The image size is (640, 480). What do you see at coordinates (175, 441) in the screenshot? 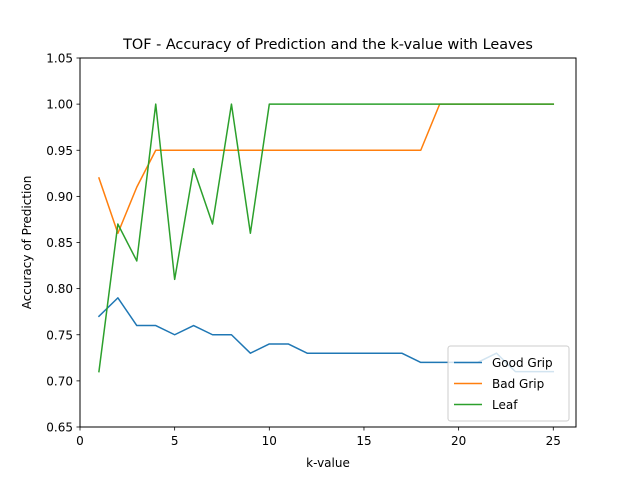
I see `x-tick-label: 5` at bounding box center [175, 441].